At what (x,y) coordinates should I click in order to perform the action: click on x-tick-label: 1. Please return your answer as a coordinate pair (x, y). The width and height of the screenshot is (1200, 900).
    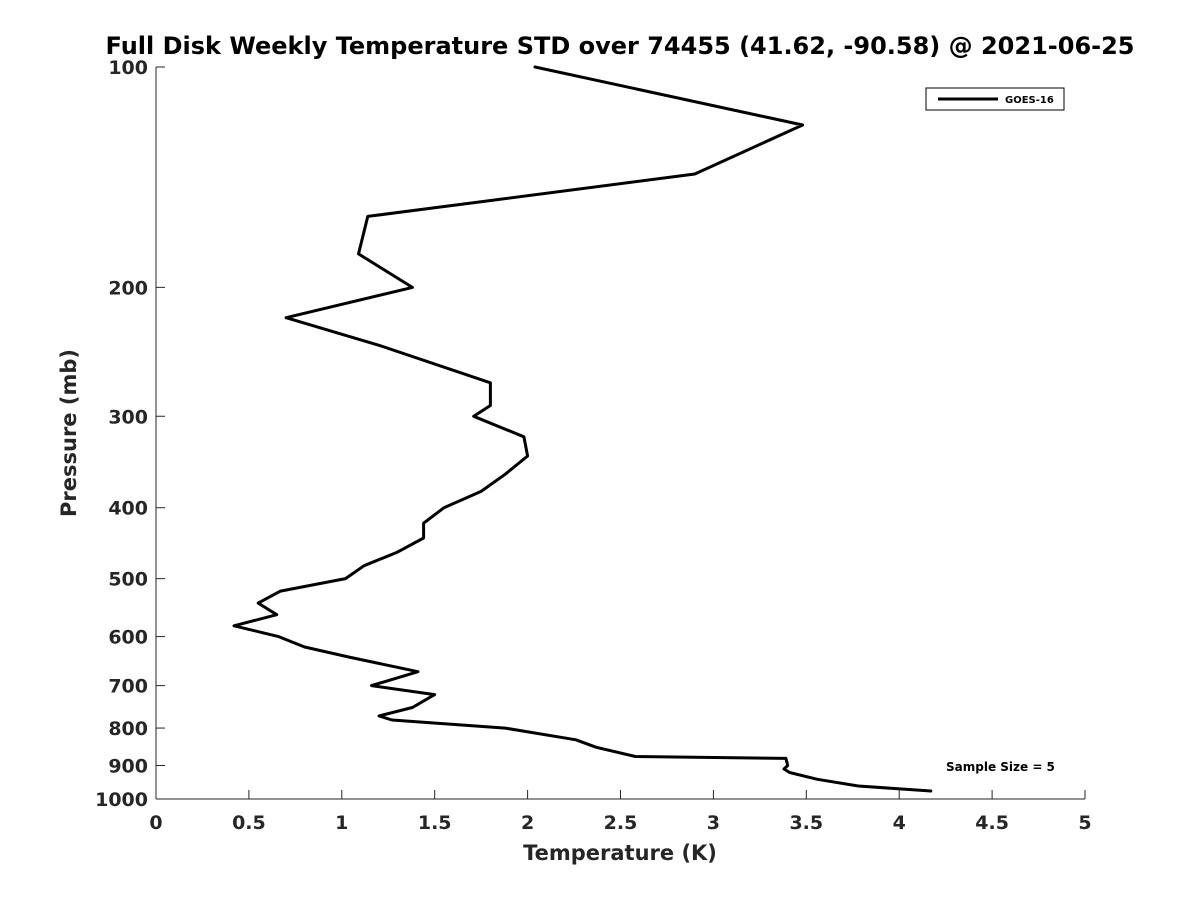
    Looking at the image, I should click on (341, 823).